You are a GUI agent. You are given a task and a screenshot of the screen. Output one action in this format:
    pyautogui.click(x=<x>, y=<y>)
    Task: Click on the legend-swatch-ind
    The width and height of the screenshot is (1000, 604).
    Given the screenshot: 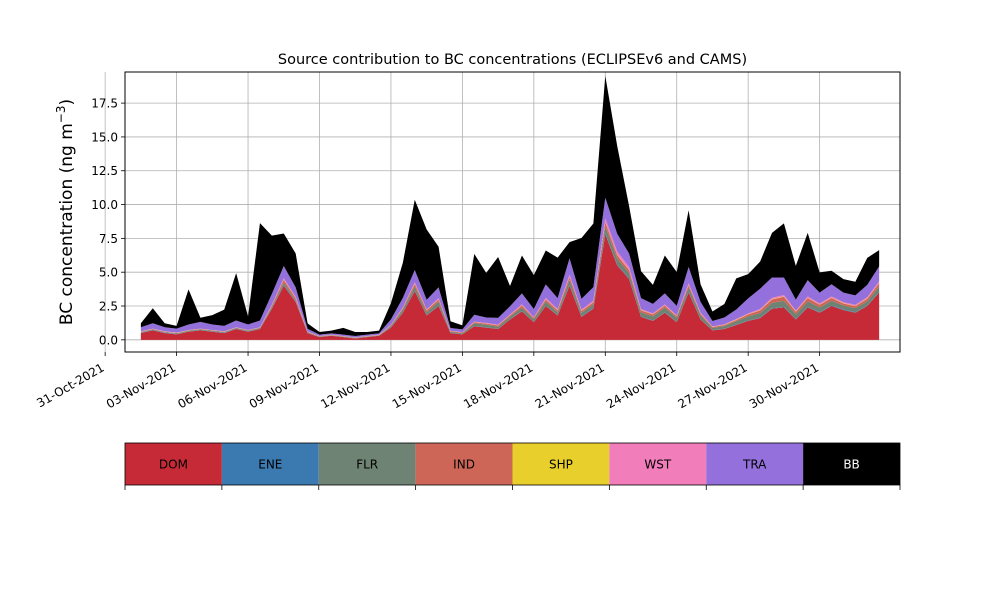 What is the action you would take?
    pyautogui.click(x=464, y=464)
    